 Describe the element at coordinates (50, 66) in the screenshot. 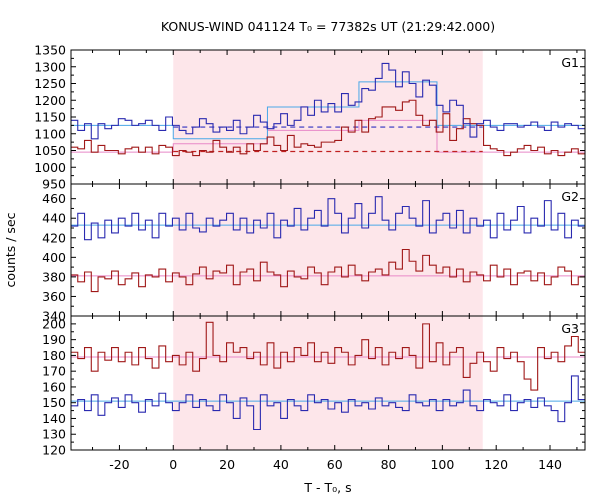

I see `y-tick-label: 1300` at that location.